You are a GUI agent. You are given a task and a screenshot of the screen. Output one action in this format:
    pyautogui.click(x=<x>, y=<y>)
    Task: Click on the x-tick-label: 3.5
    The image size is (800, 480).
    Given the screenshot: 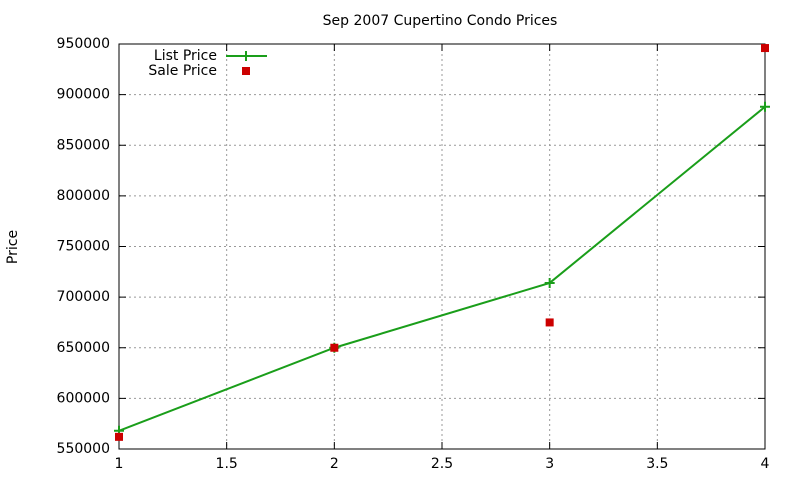 What is the action you would take?
    pyautogui.click(x=657, y=464)
    